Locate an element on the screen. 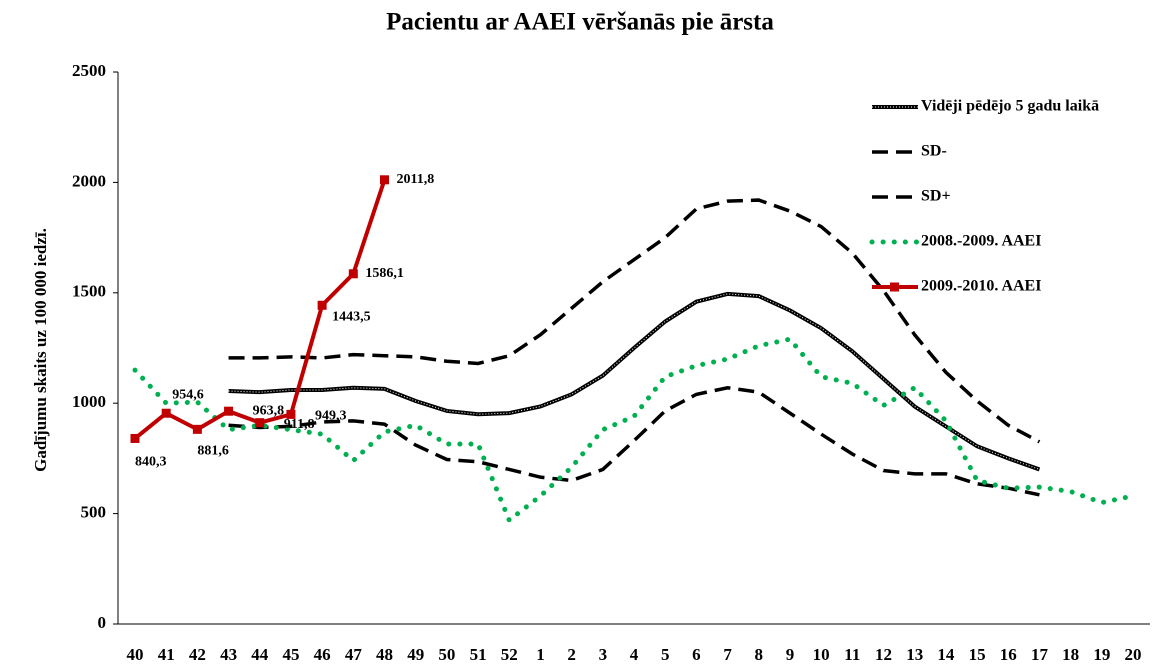 The height and width of the screenshot is (667, 1157). x-tick-label: 52 is located at coordinates (509, 654).